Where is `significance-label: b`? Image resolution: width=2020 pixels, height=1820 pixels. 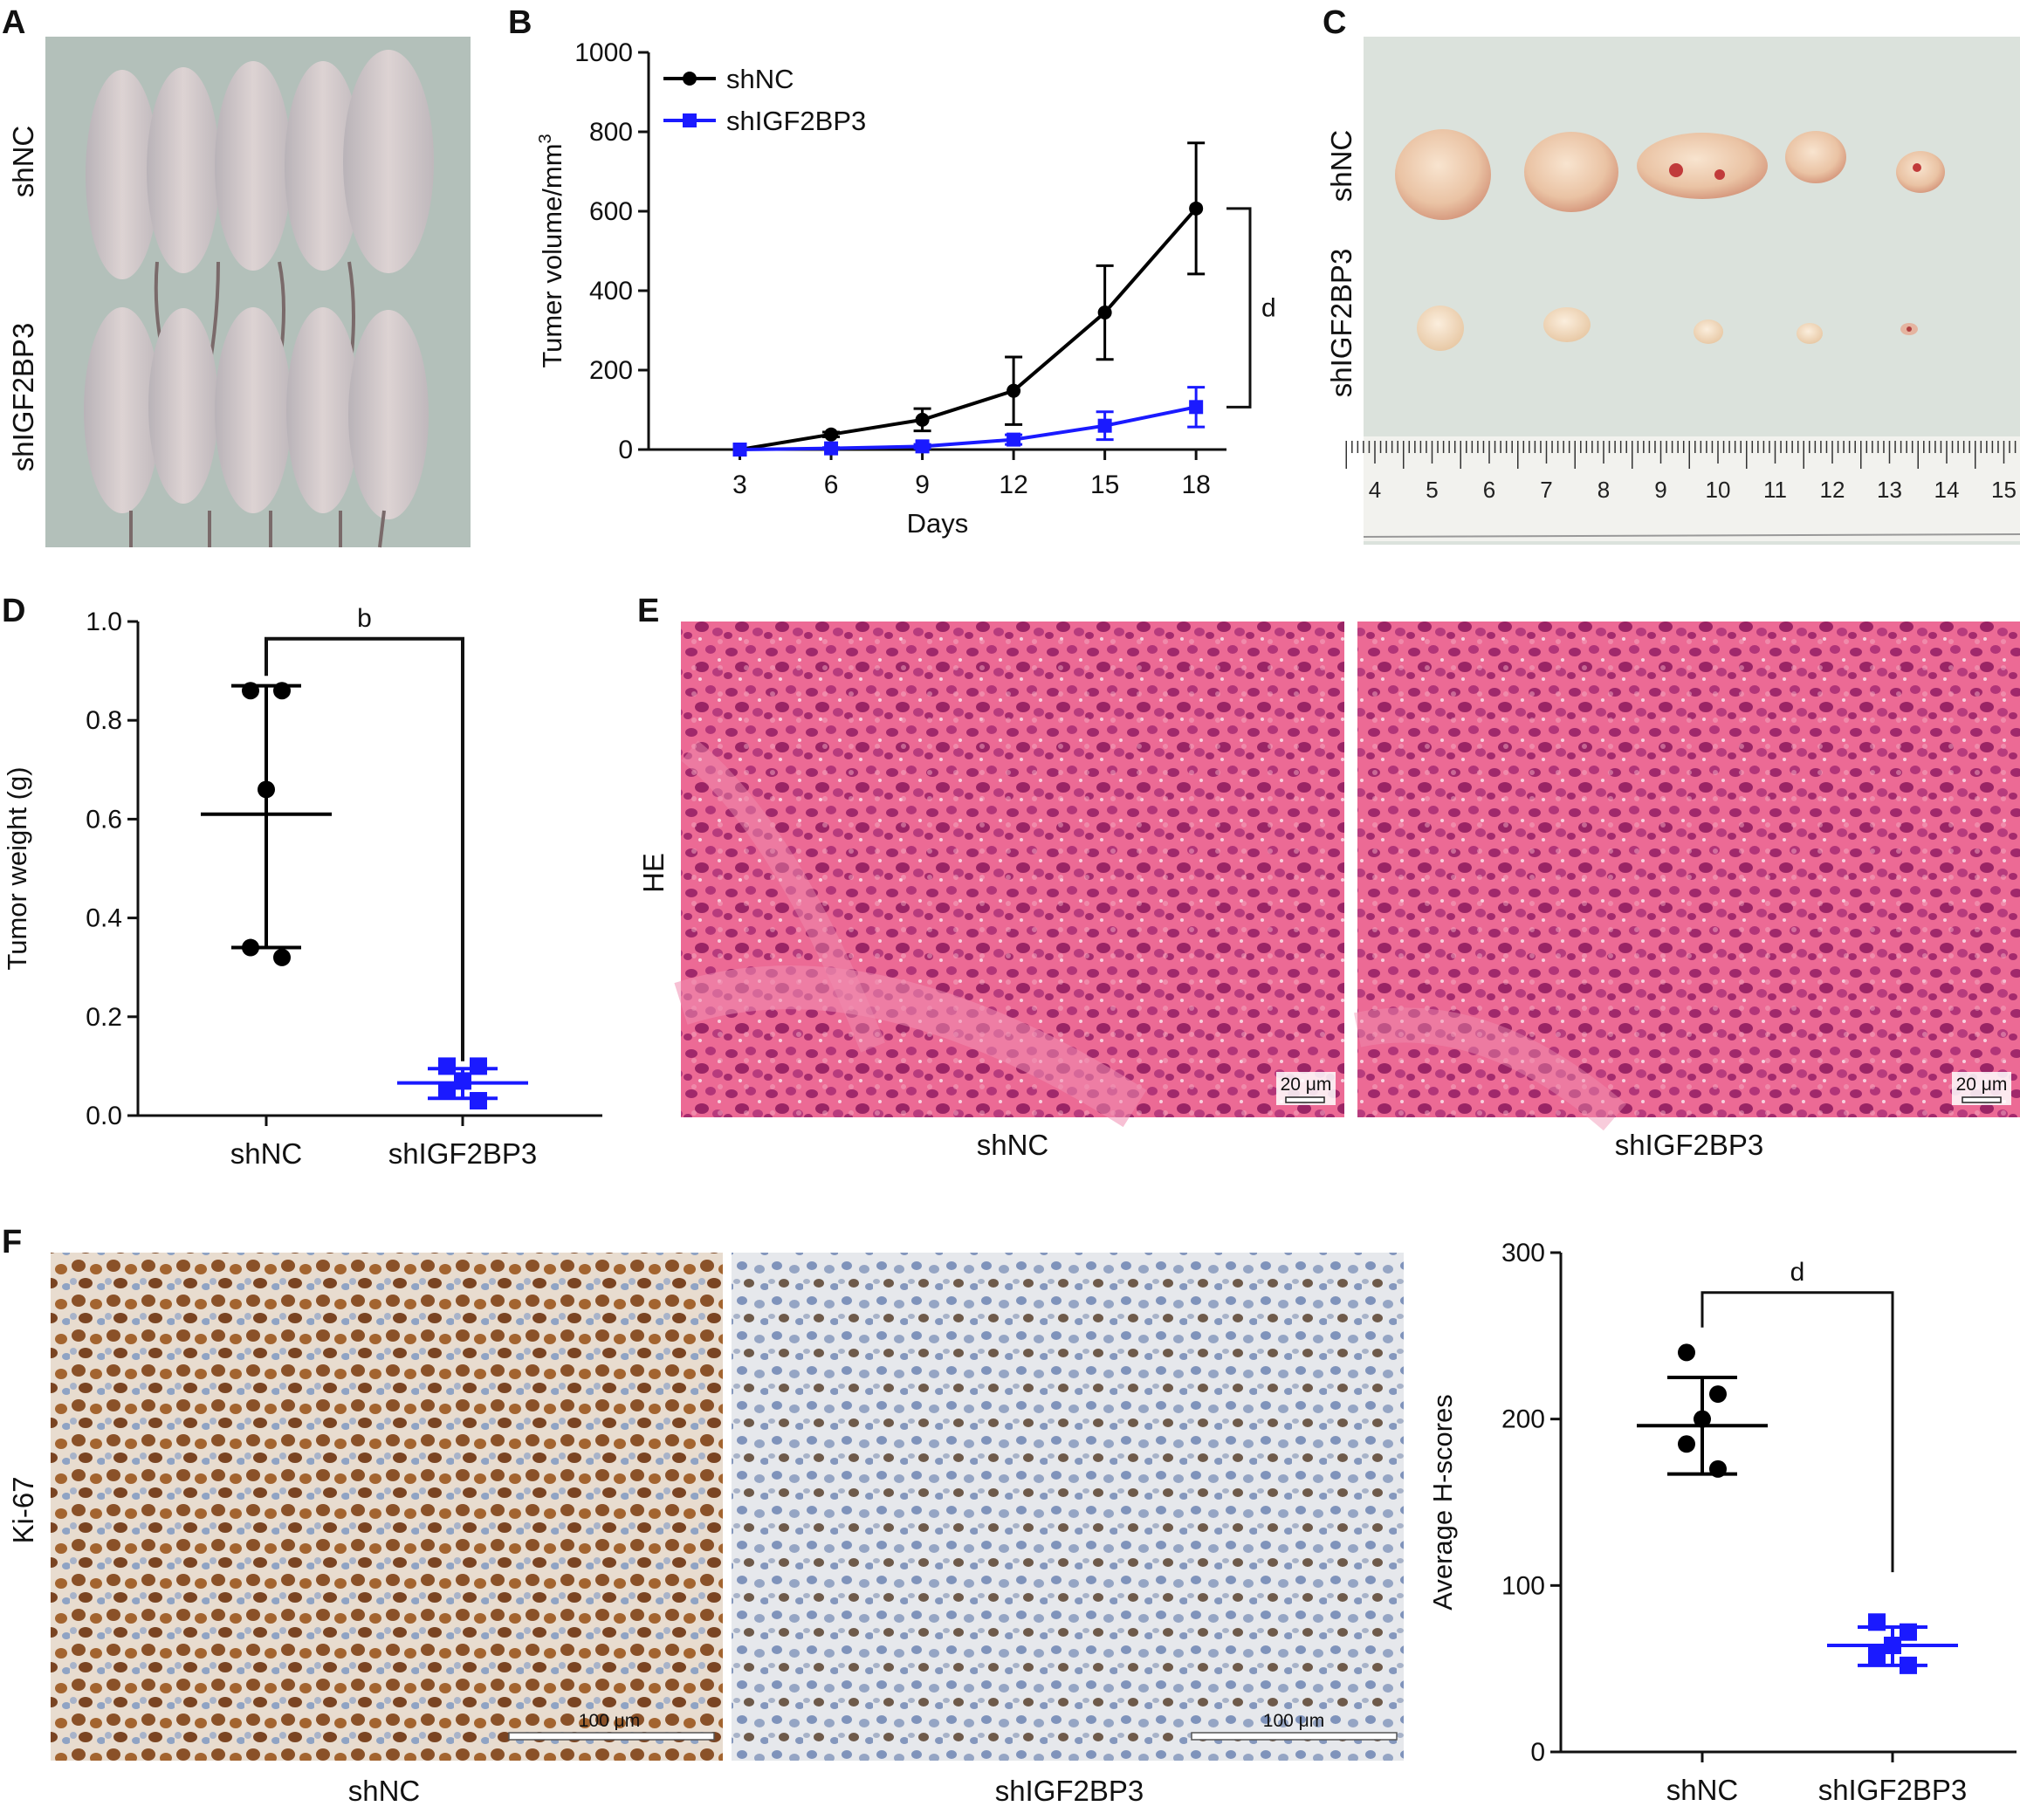
significance-label: b is located at coordinates (364, 618).